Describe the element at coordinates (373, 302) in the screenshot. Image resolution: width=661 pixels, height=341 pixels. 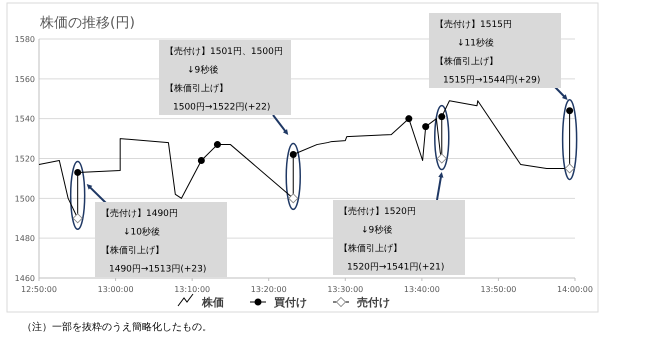
I see `legend-label: 売付け` at that location.